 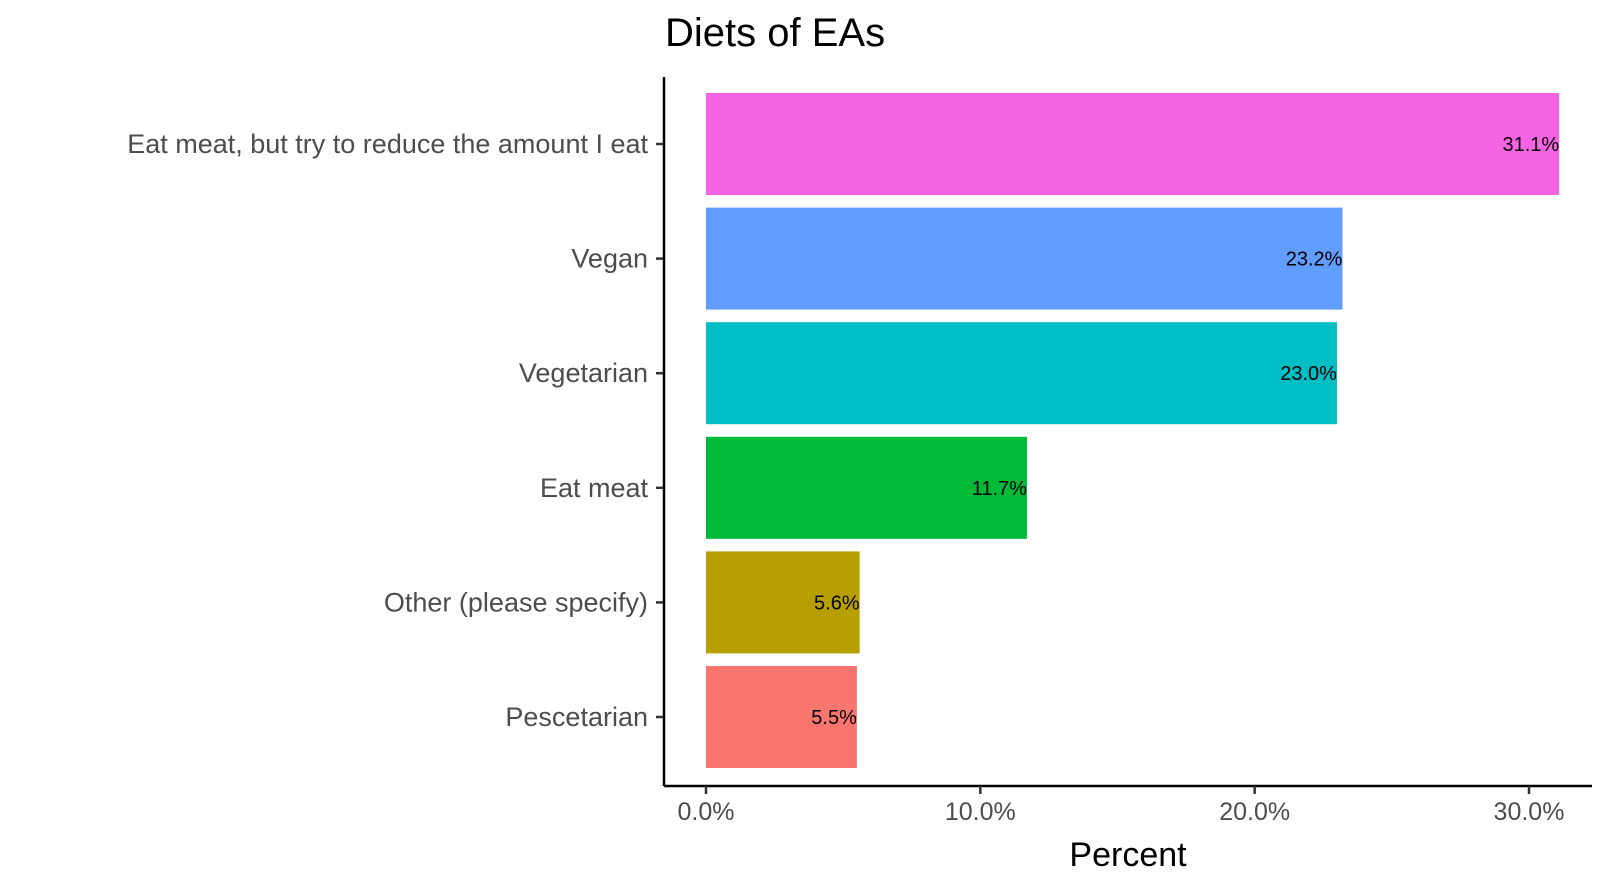 I want to click on chart-title: Diets of EAs, so click(x=775, y=33).